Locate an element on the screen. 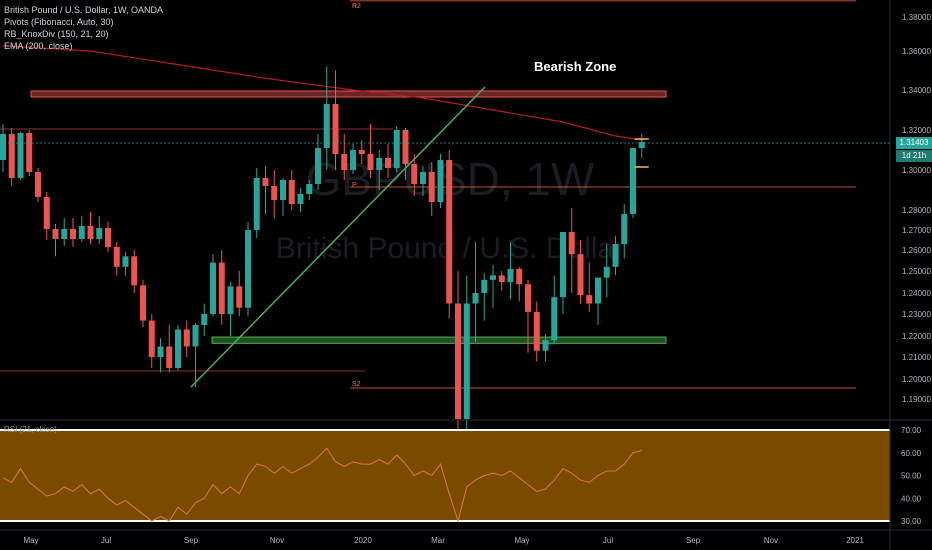  rsi-tick-label: 40.00 is located at coordinates (911, 498).